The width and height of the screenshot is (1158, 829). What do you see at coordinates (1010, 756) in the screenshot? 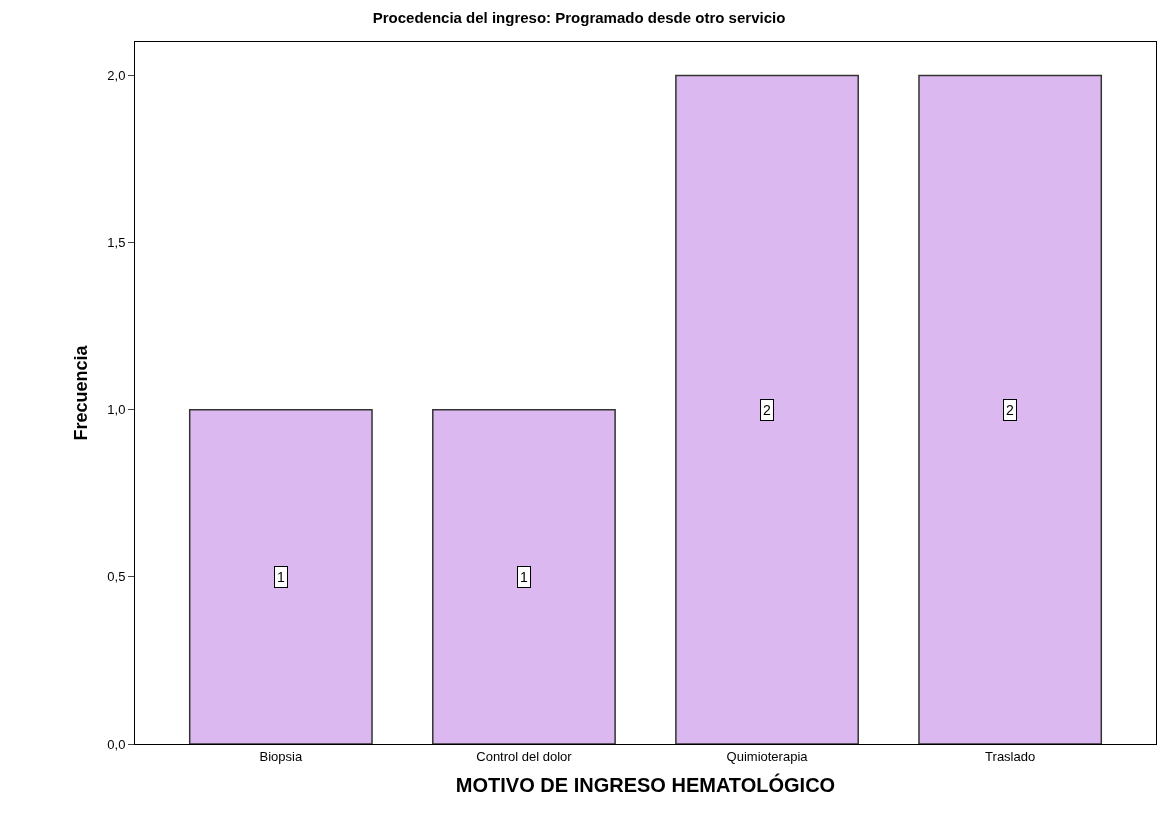
I see `x-tick-label: Traslado` at bounding box center [1010, 756].